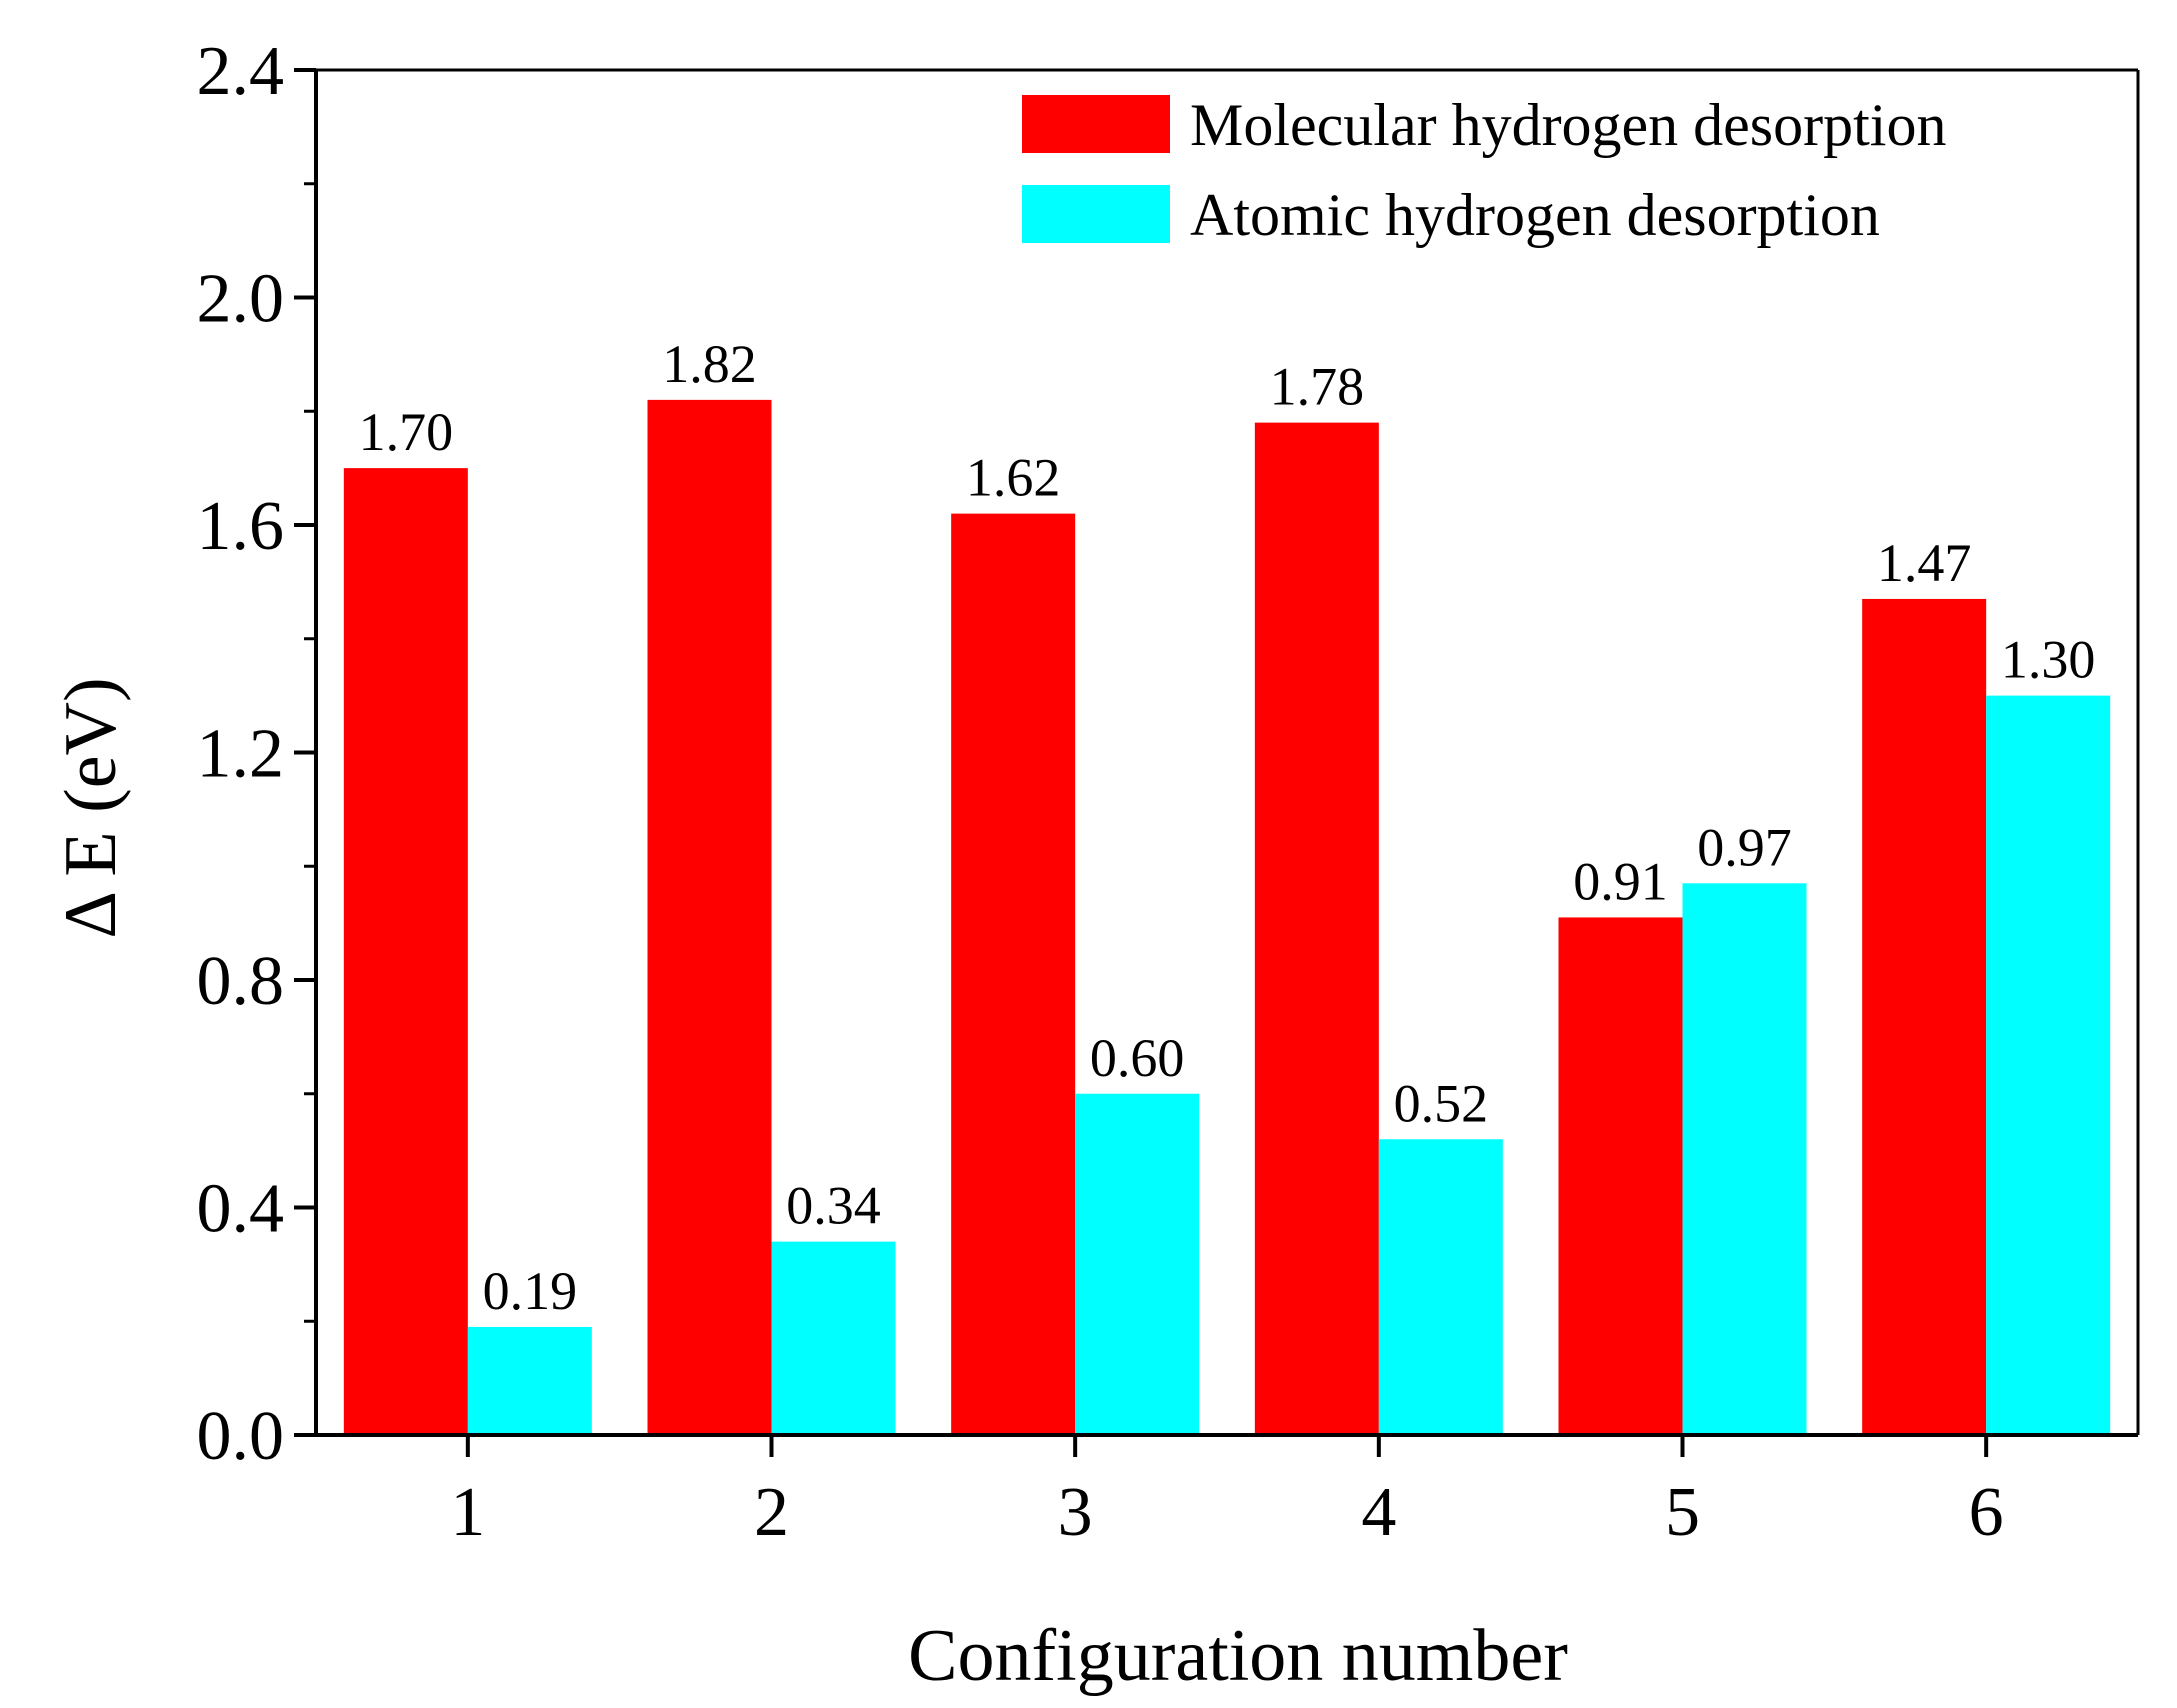 This screenshot has height=1708, width=2177. I want to click on y-tick-label-1.2: 1.2, so click(241, 754).